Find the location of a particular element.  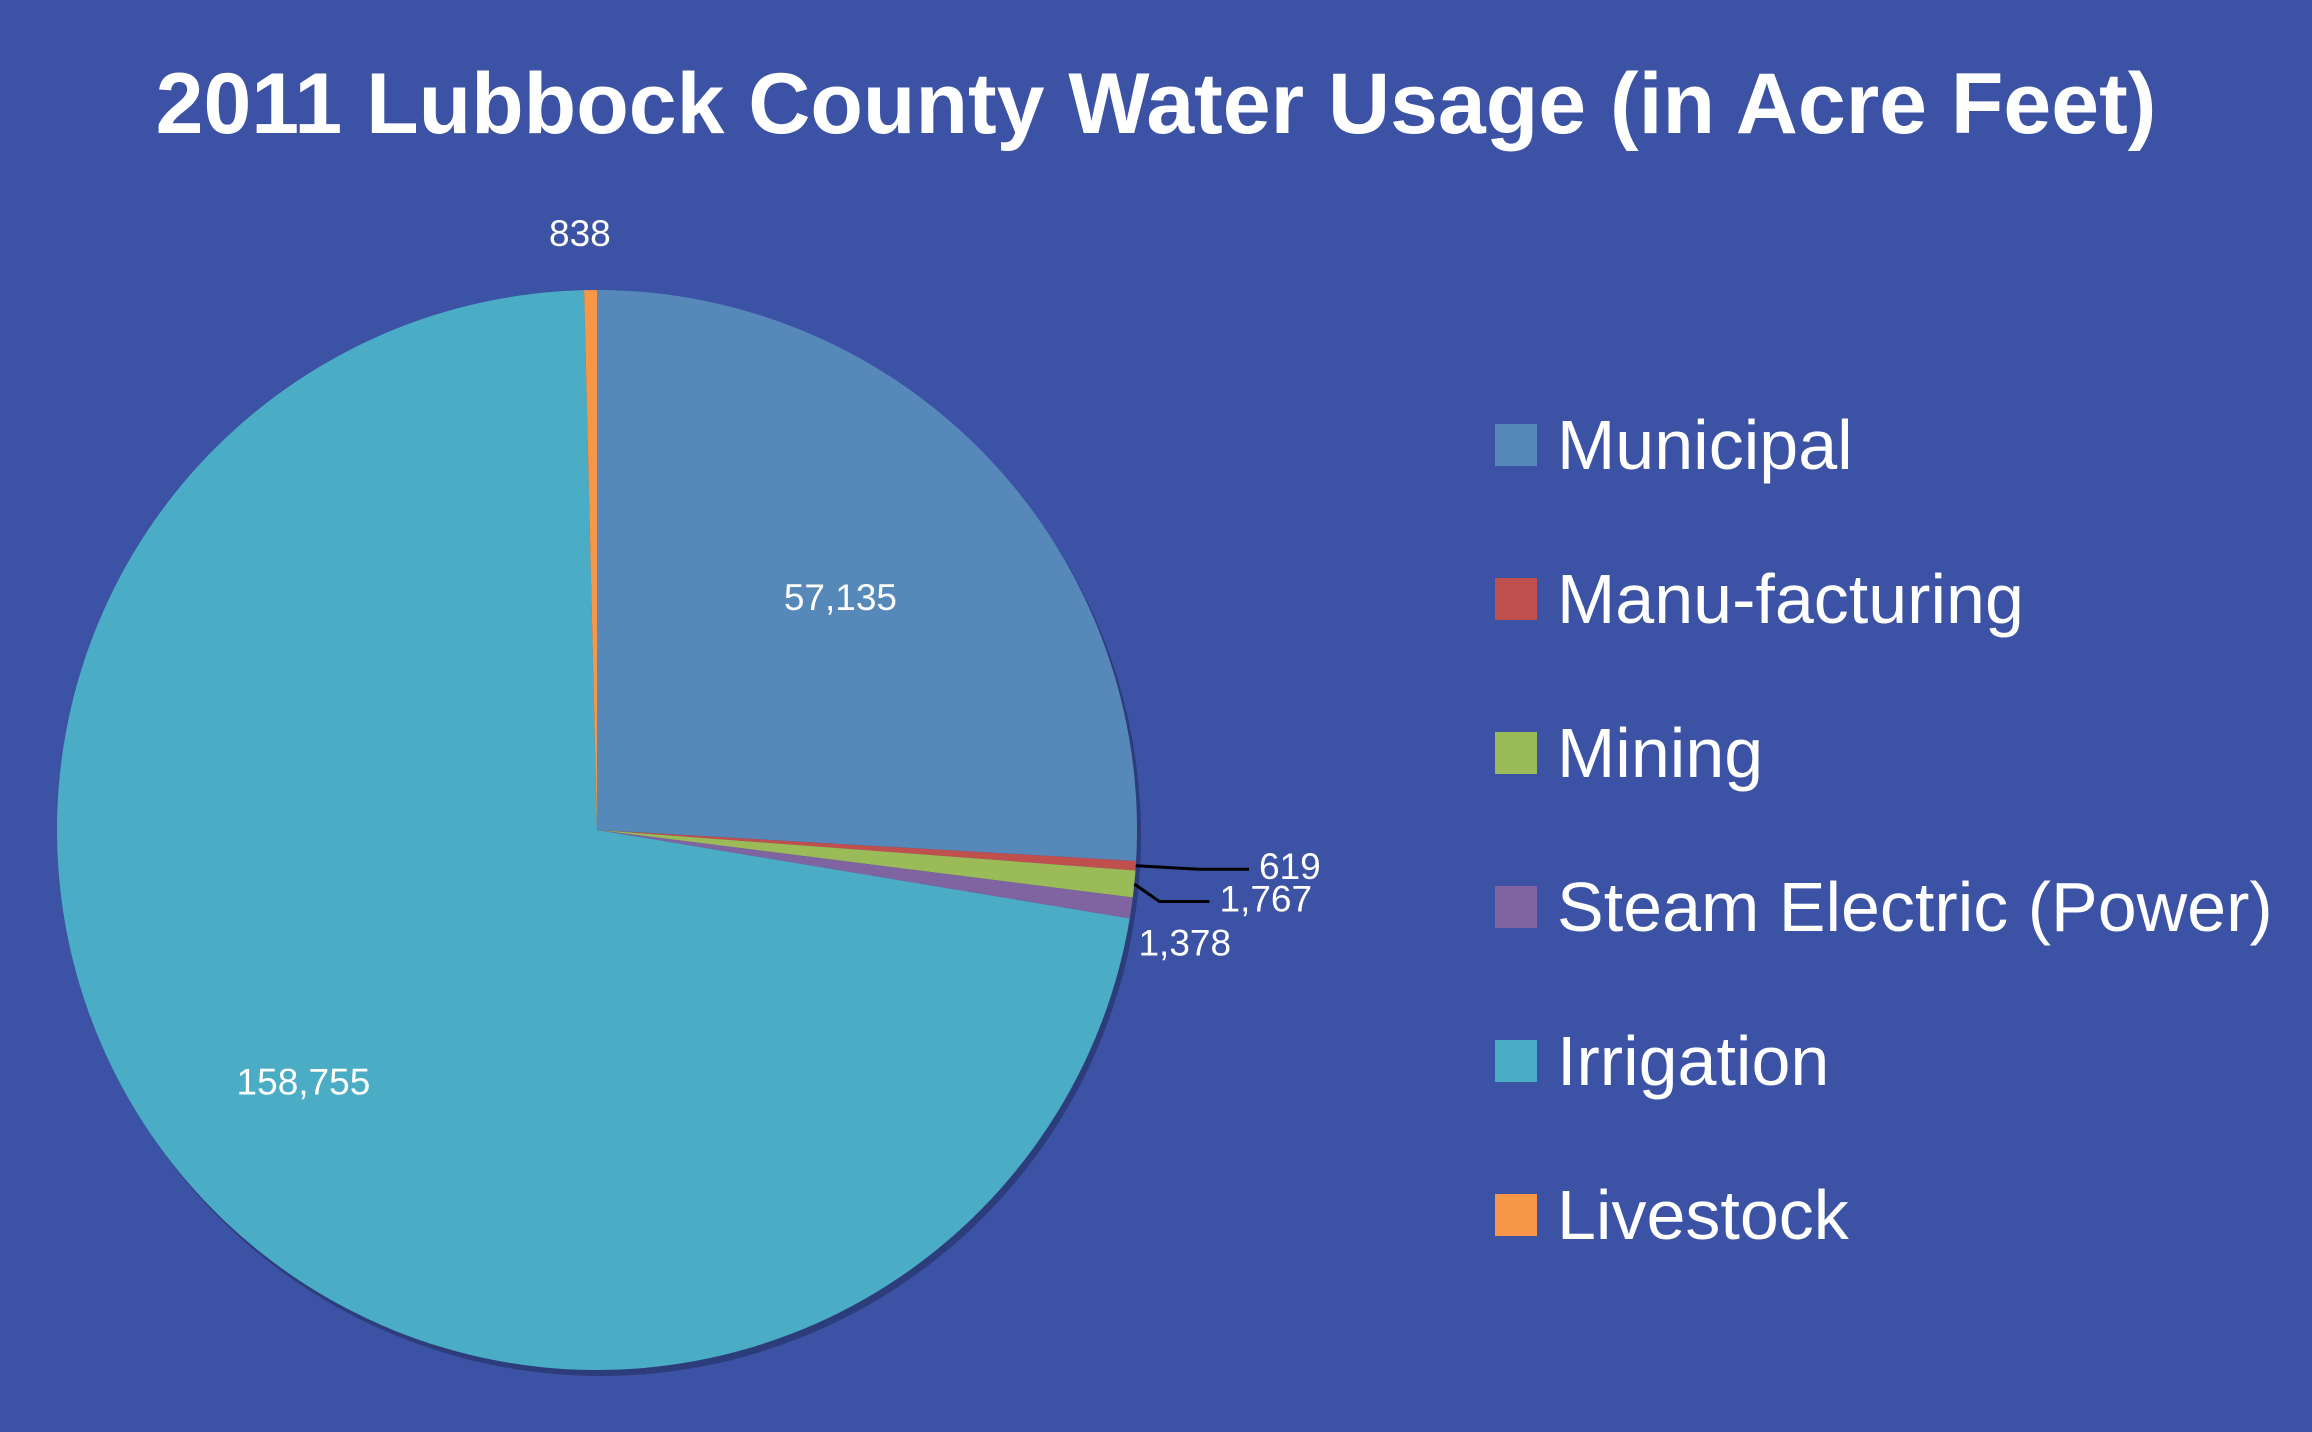

pie-slice-municipal is located at coordinates (867, 575).